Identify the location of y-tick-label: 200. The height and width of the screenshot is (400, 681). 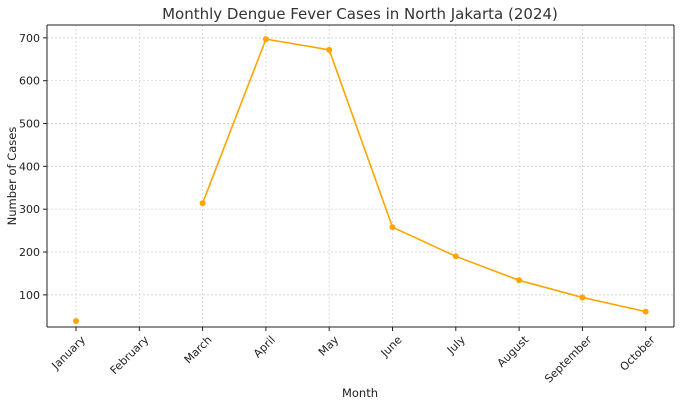
(29, 252).